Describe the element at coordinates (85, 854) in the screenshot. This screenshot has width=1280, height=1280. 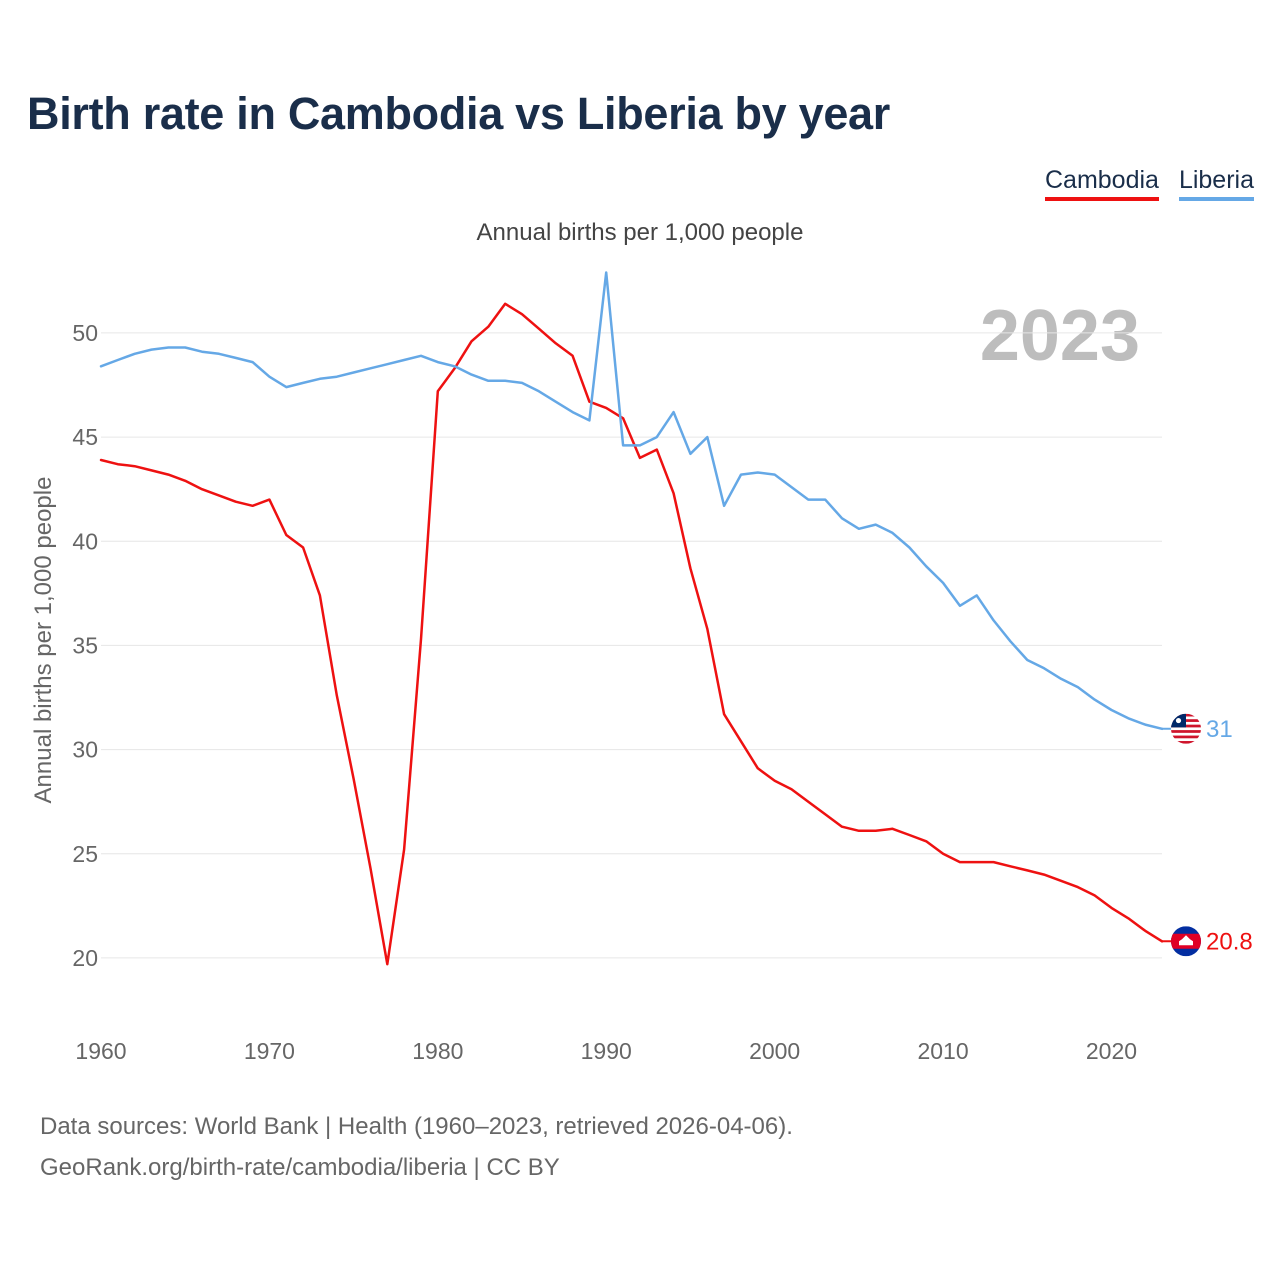
I see `y-tick-label-25: 25` at that location.